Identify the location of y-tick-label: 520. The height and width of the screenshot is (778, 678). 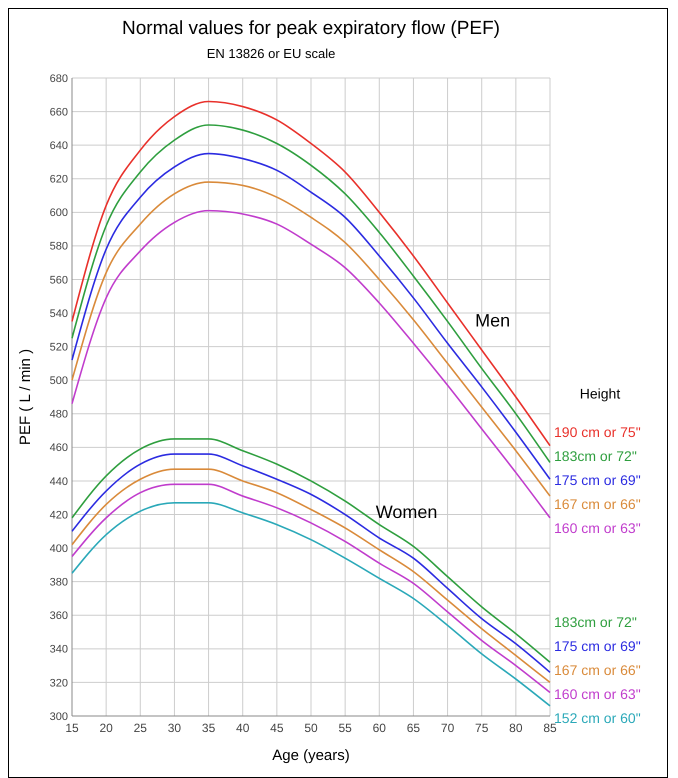
(59, 347).